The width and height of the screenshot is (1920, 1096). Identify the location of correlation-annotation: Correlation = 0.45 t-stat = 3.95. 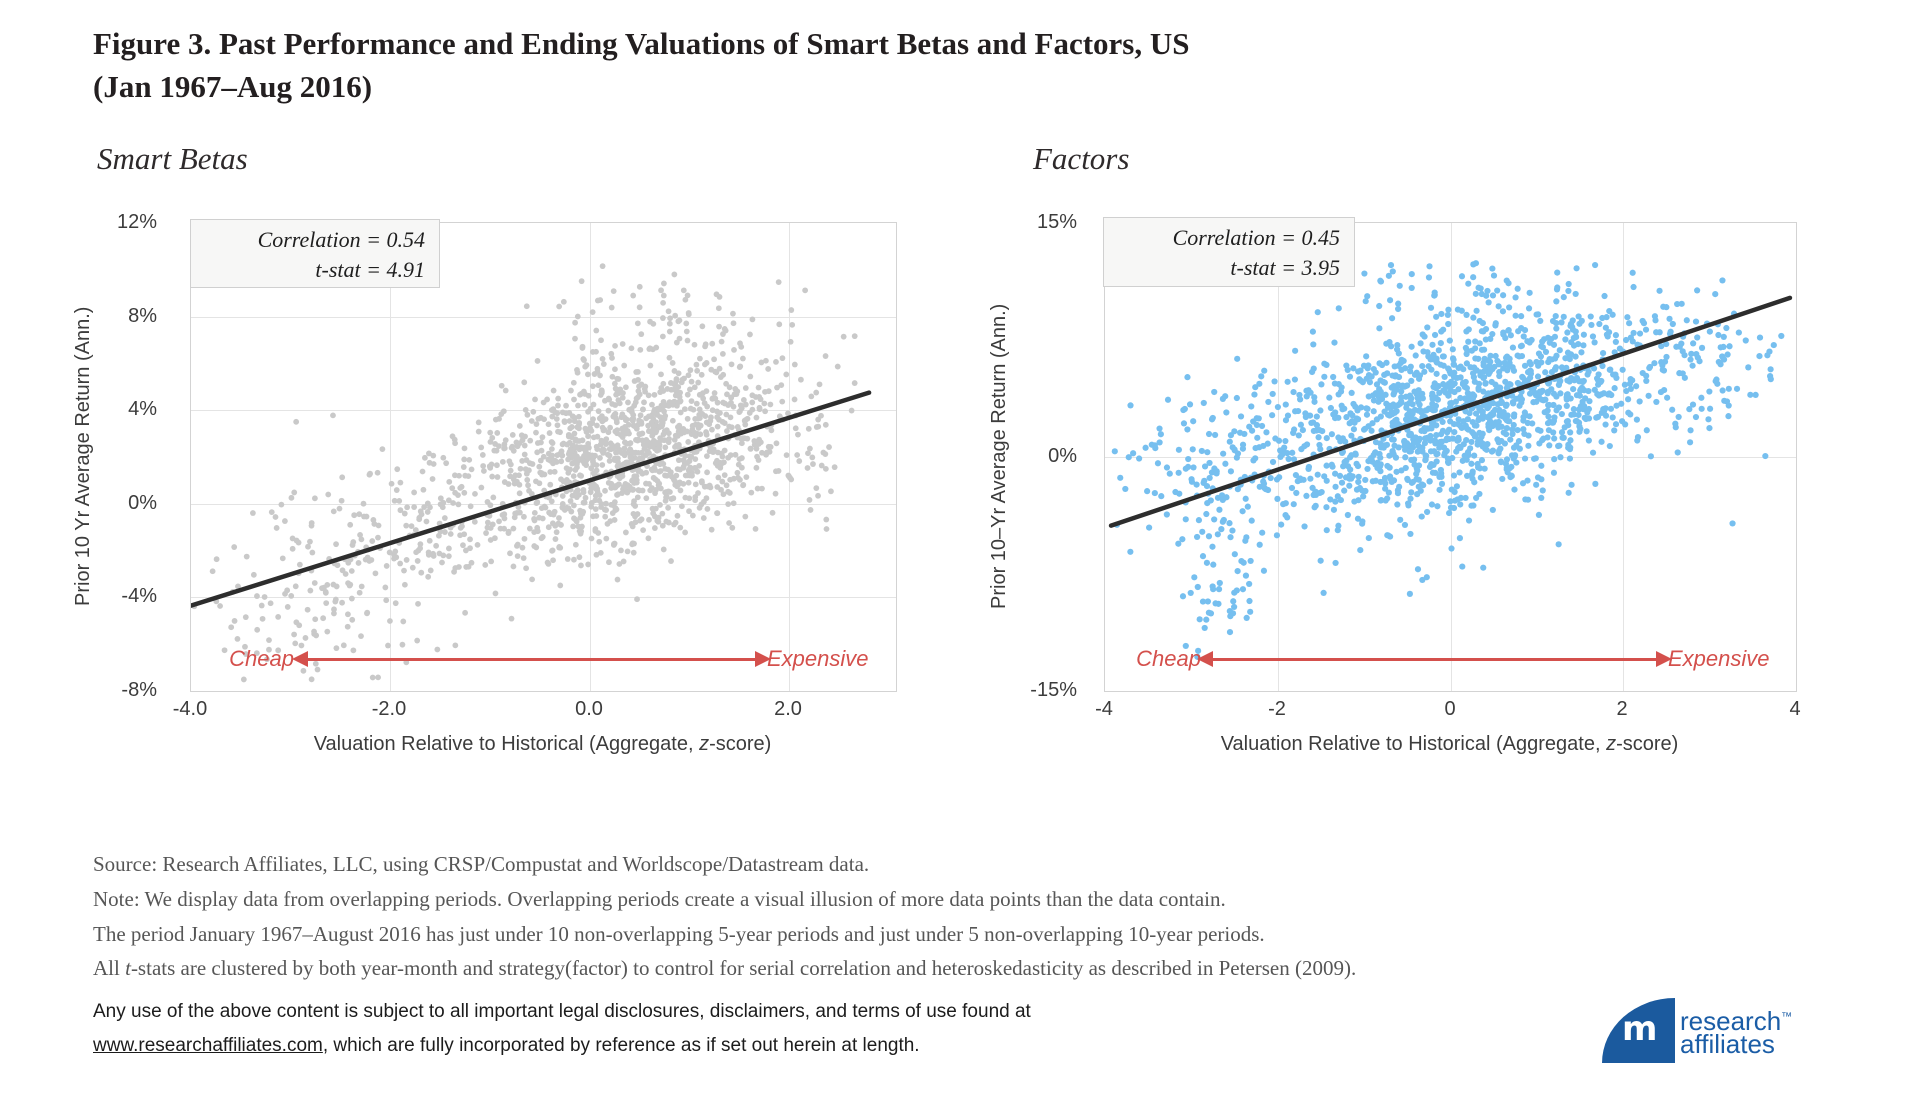
(1229, 252).